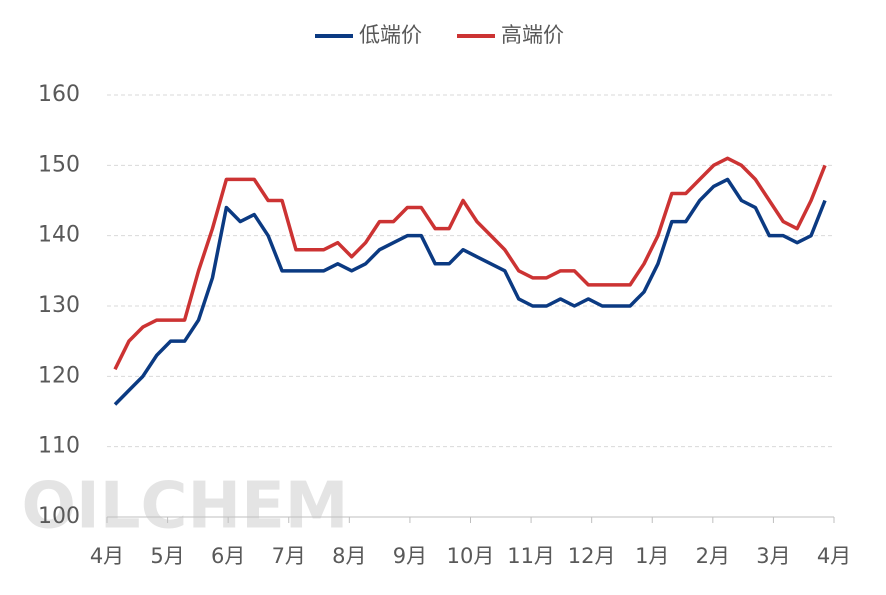 This screenshot has width=886, height=595. What do you see at coordinates (592, 556) in the screenshot?
I see `x-tick-label: 12月` at bounding box center [592, 556].